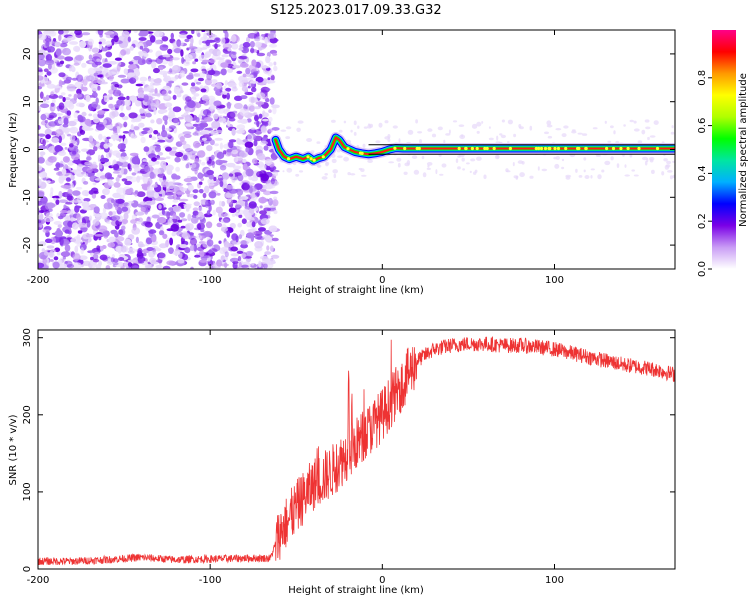  Describe the element at coordinates (13, 150) in the screenshot. I see `spectrogram-y-axis-label: Frequency (Hz)` at that location.